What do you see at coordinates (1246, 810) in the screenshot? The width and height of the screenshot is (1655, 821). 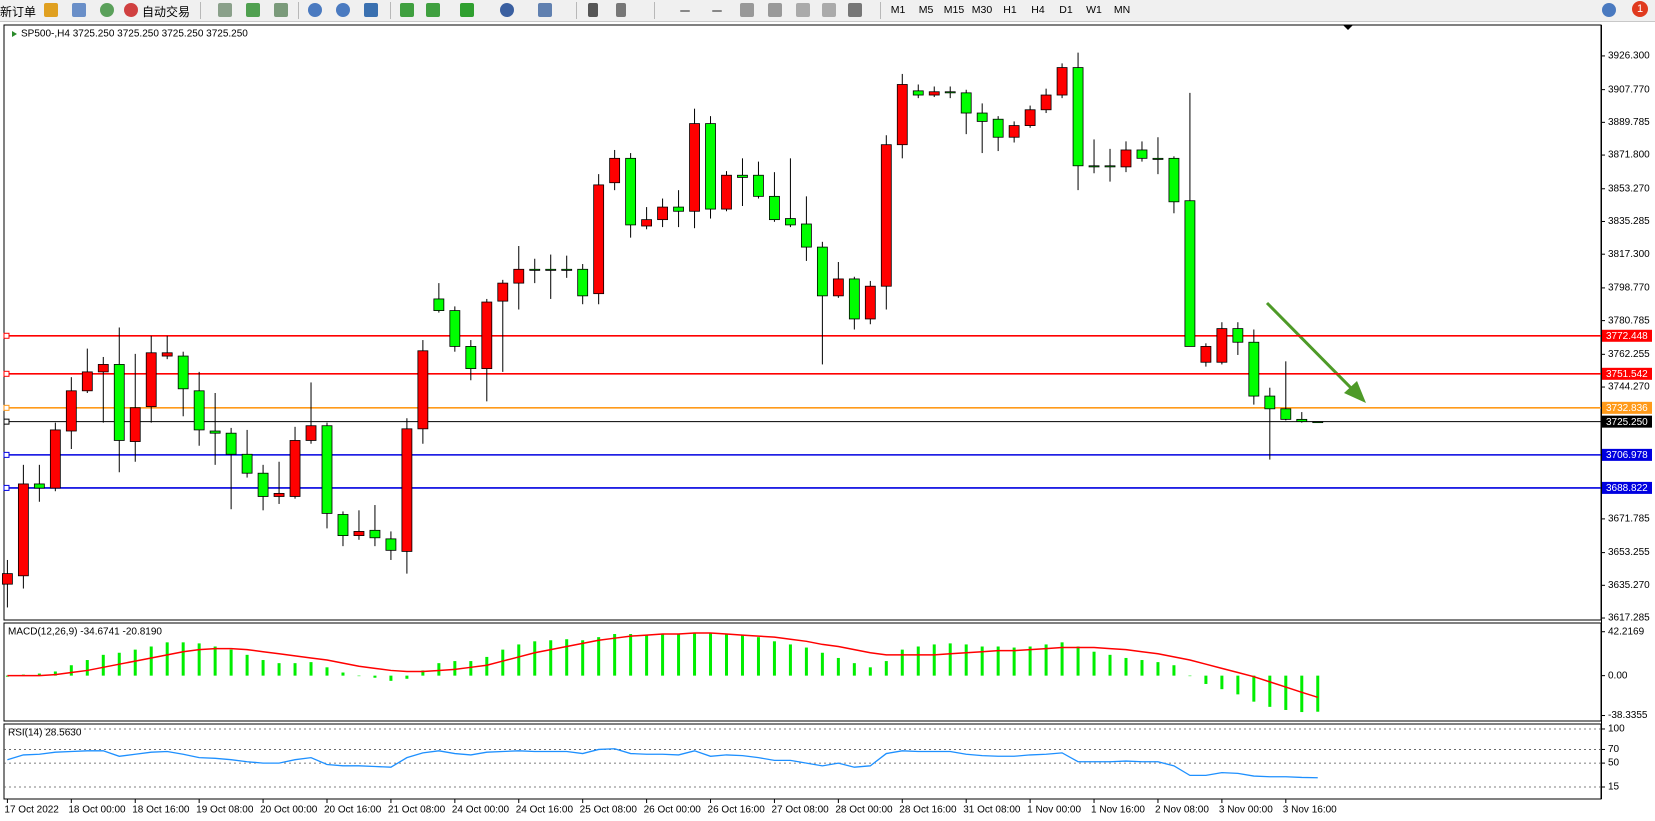 I see `x-tick-label: 3 Nov 00:00` at bounding box center [1246, 810].